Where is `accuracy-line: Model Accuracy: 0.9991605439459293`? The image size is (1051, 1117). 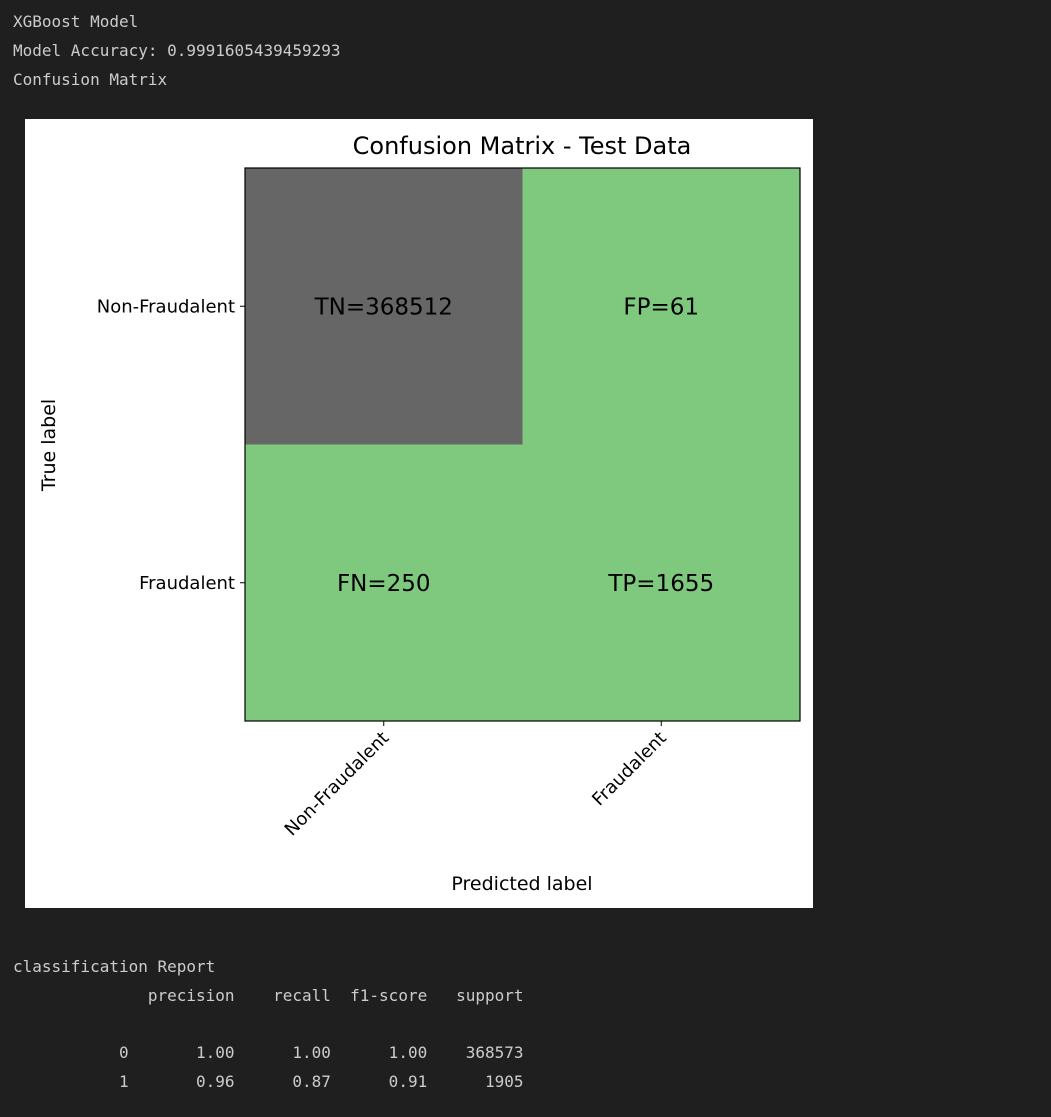 accuracy-line: Model Accuracy: 0.9991605439459293 is located at coordinates (177, 50).